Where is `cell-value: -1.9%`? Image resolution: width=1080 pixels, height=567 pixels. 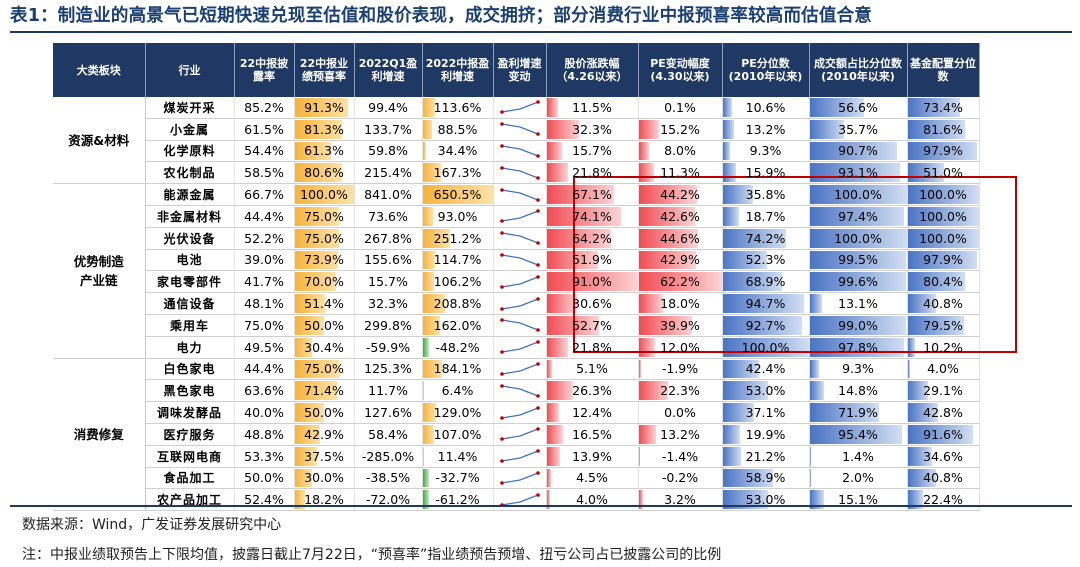
cell-value: -1.9% is located at coordinates (680, 369).